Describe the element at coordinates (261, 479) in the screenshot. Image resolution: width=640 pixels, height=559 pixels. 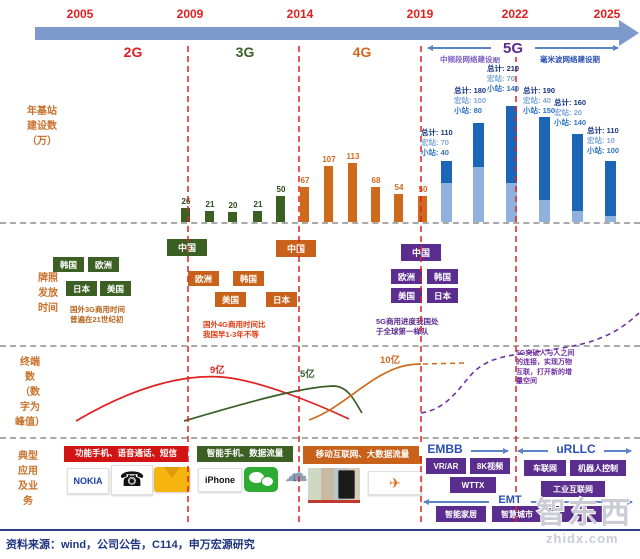
I see `wechat-icon` at that location.